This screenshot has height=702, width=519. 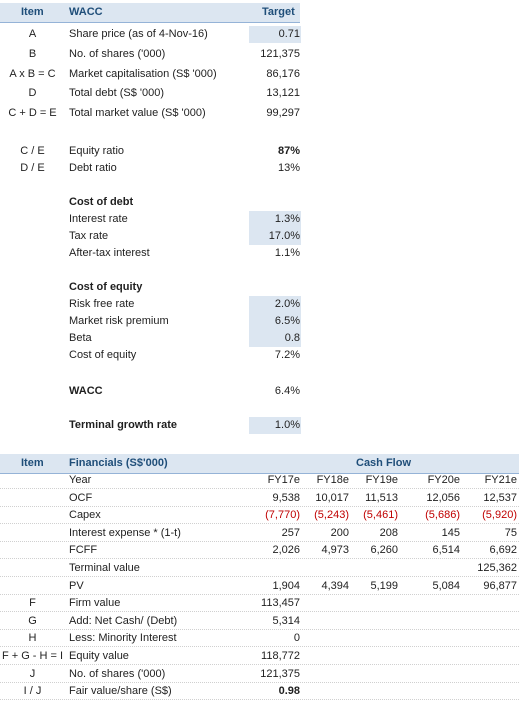 I want to click on cost-of-debt-title: Cost of debt, so click(x=101, y=202).